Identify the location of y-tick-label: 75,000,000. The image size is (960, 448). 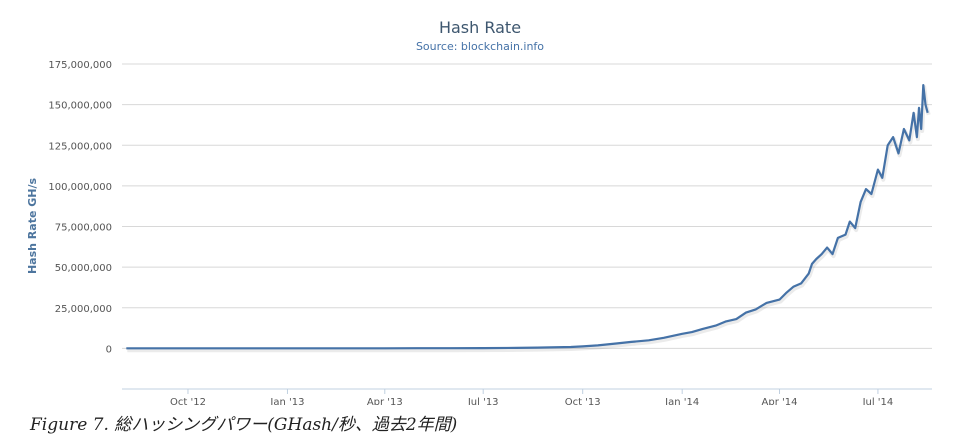
(83, 228).